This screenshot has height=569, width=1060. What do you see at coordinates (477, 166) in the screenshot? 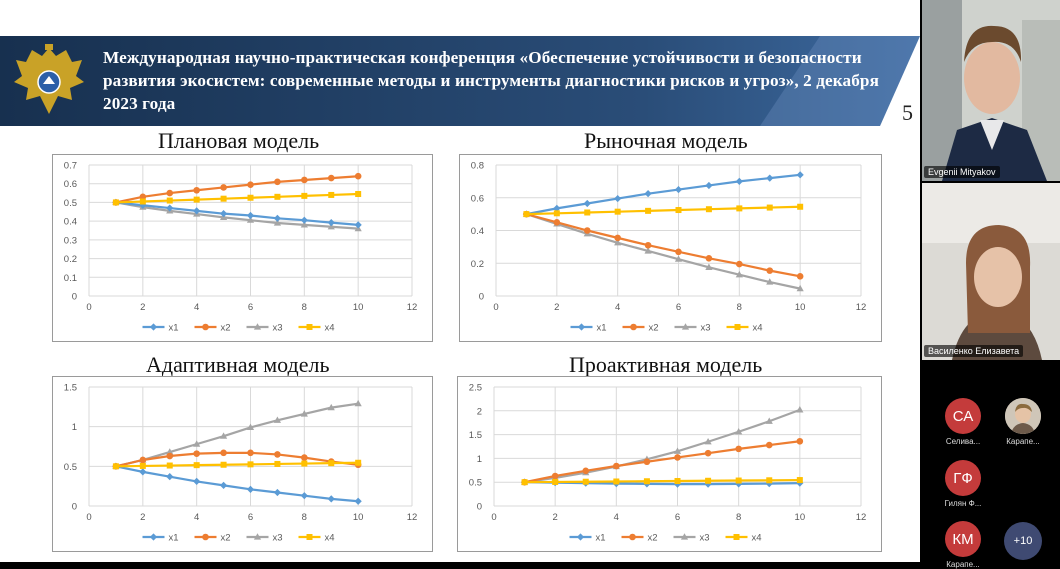
I see `y-tick-label: 0.8` at bounding box center [477, 166].